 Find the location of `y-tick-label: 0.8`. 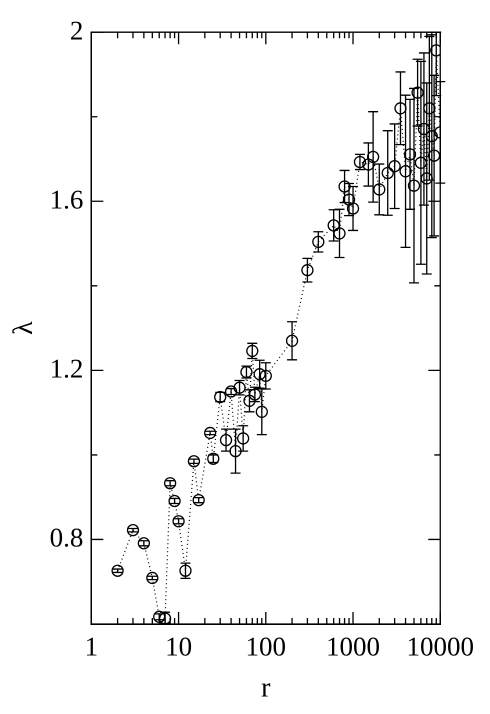

y-tick-label: 0.8 is located at coordinates (67, 537).